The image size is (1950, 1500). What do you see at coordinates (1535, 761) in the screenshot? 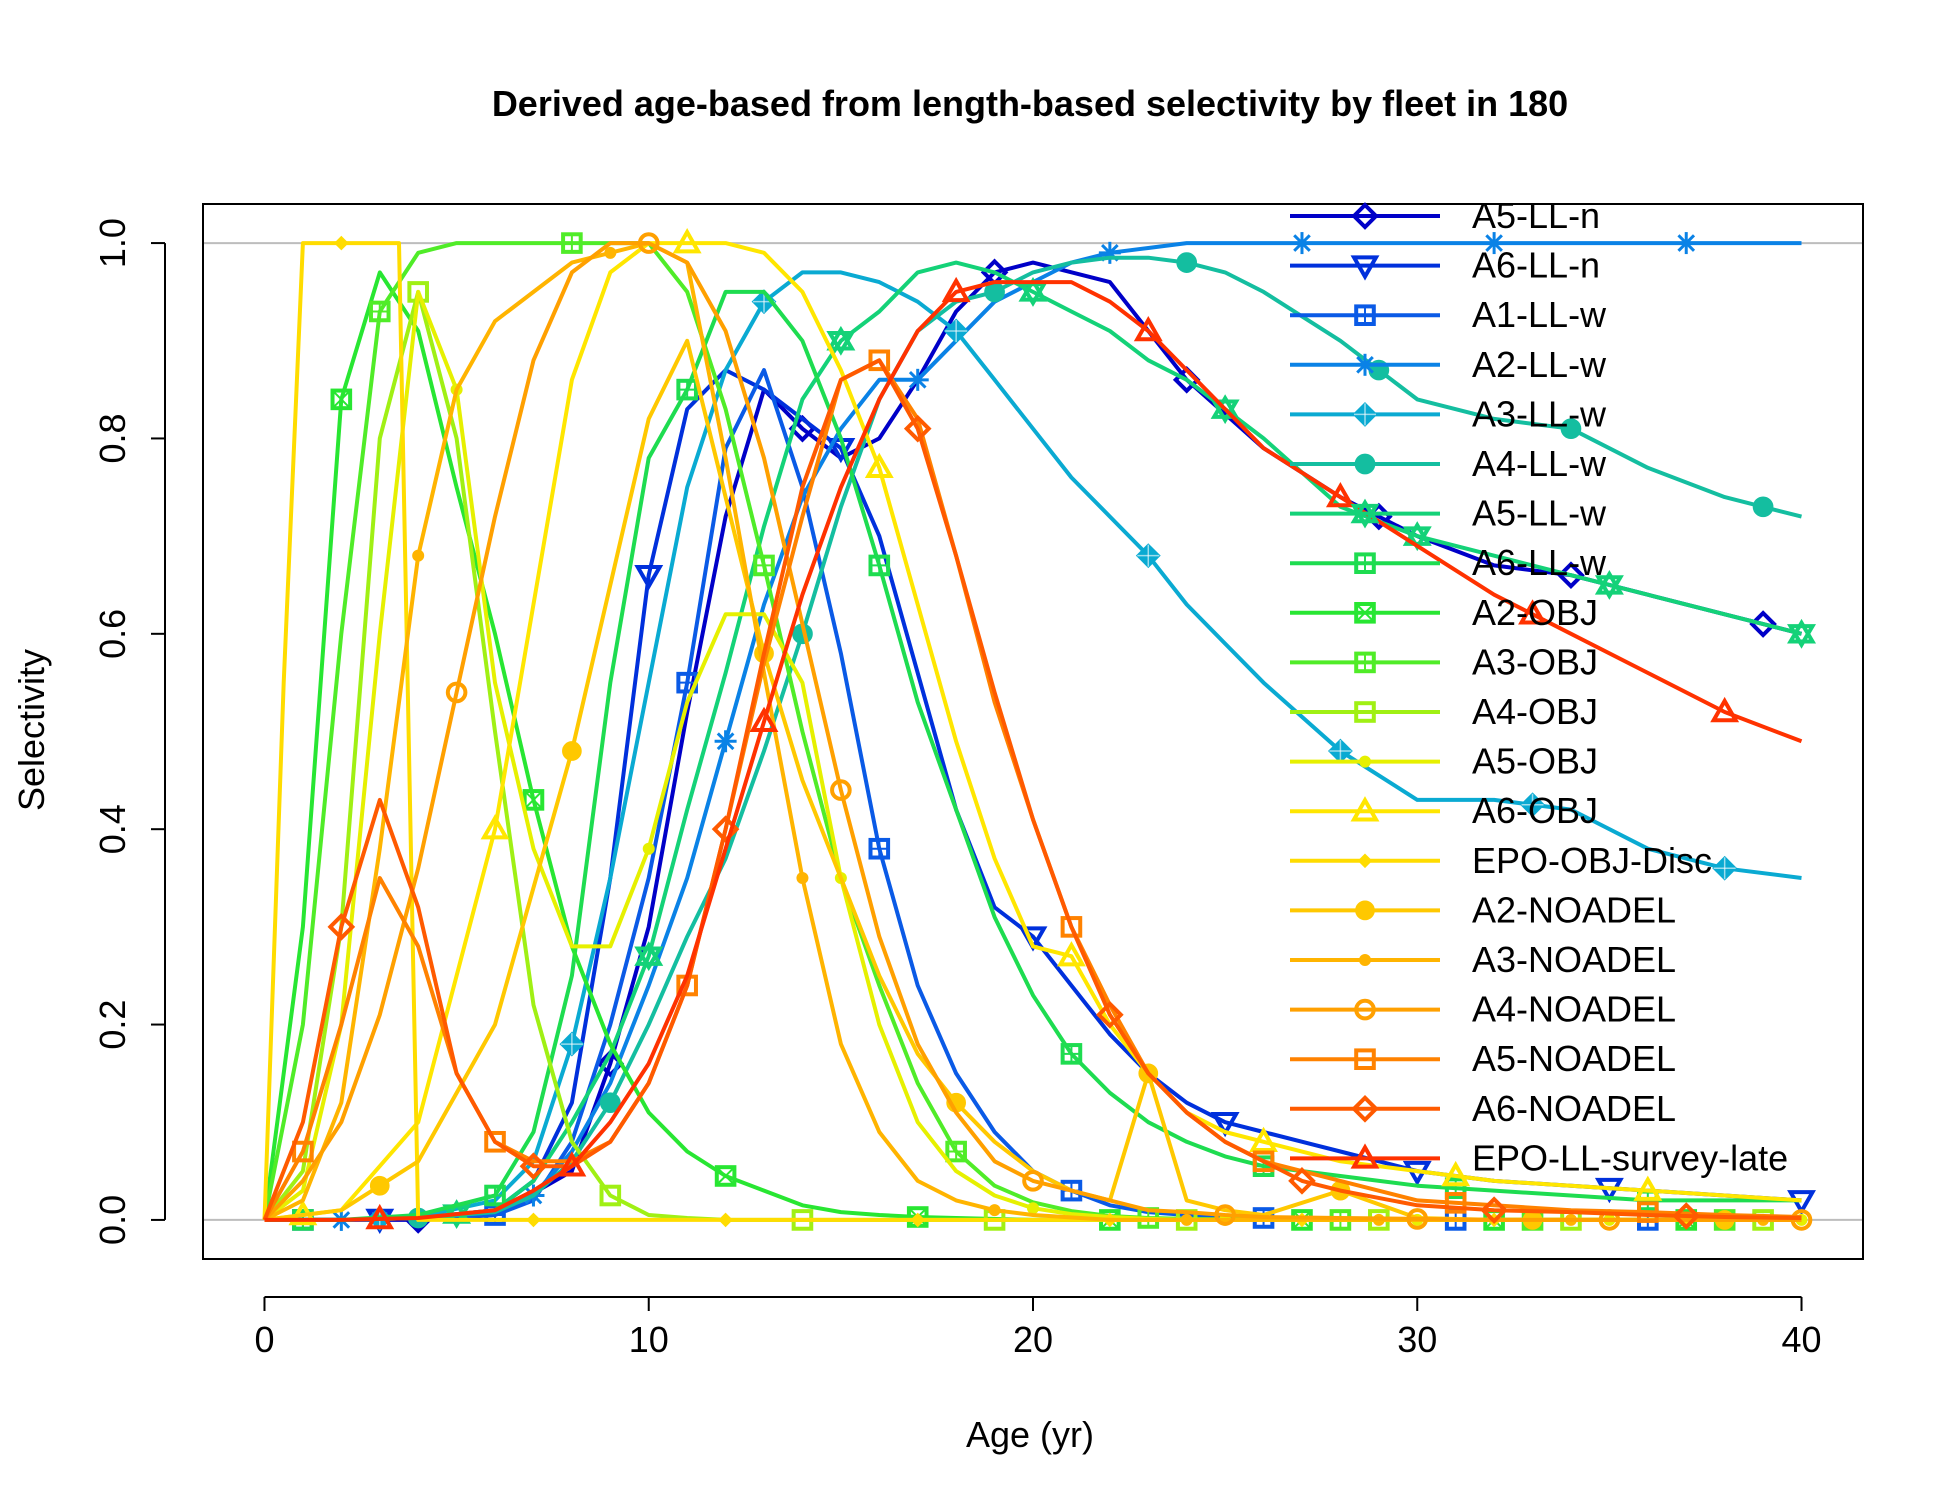
I see `legend-label: A5-OBJ` at bounding box center [1535, 761].